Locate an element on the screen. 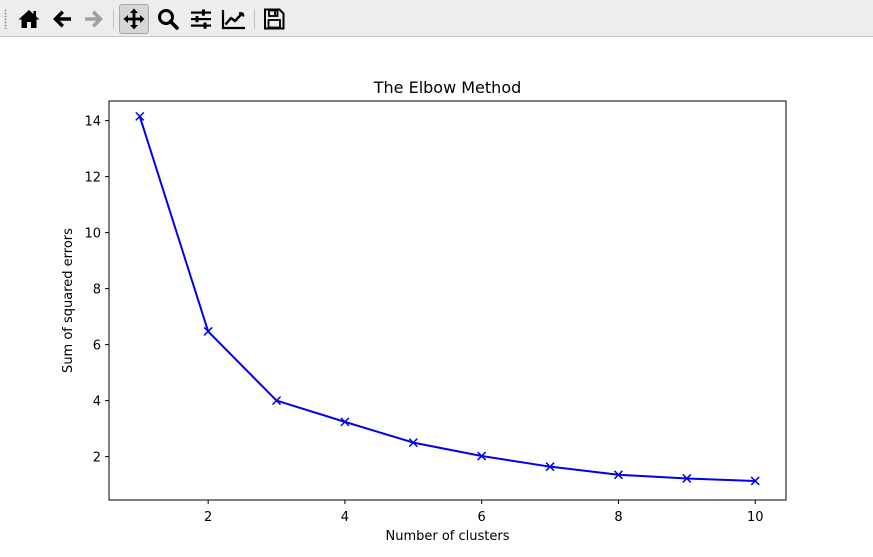 The image size is (873, 557). home-icon is located at coordinates (29, 19).